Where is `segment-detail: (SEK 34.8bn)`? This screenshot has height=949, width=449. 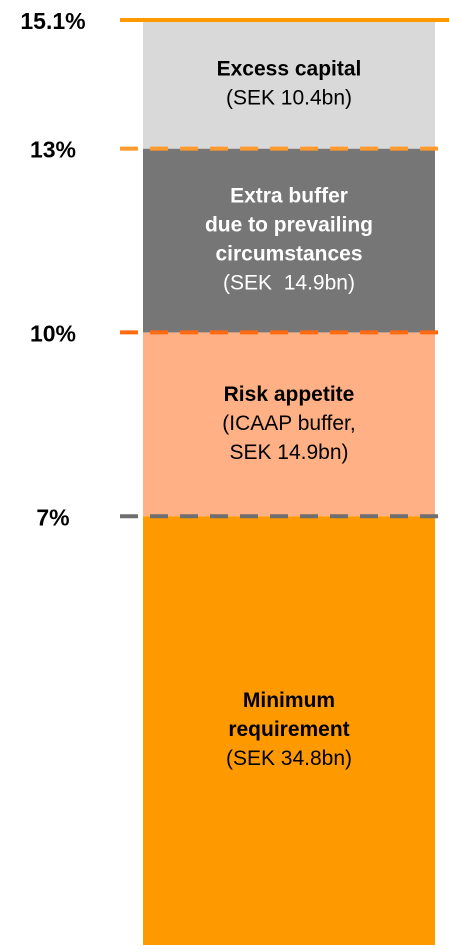 segment-detail: (SEK 34.8bn) is located at coordinates (289, 758).